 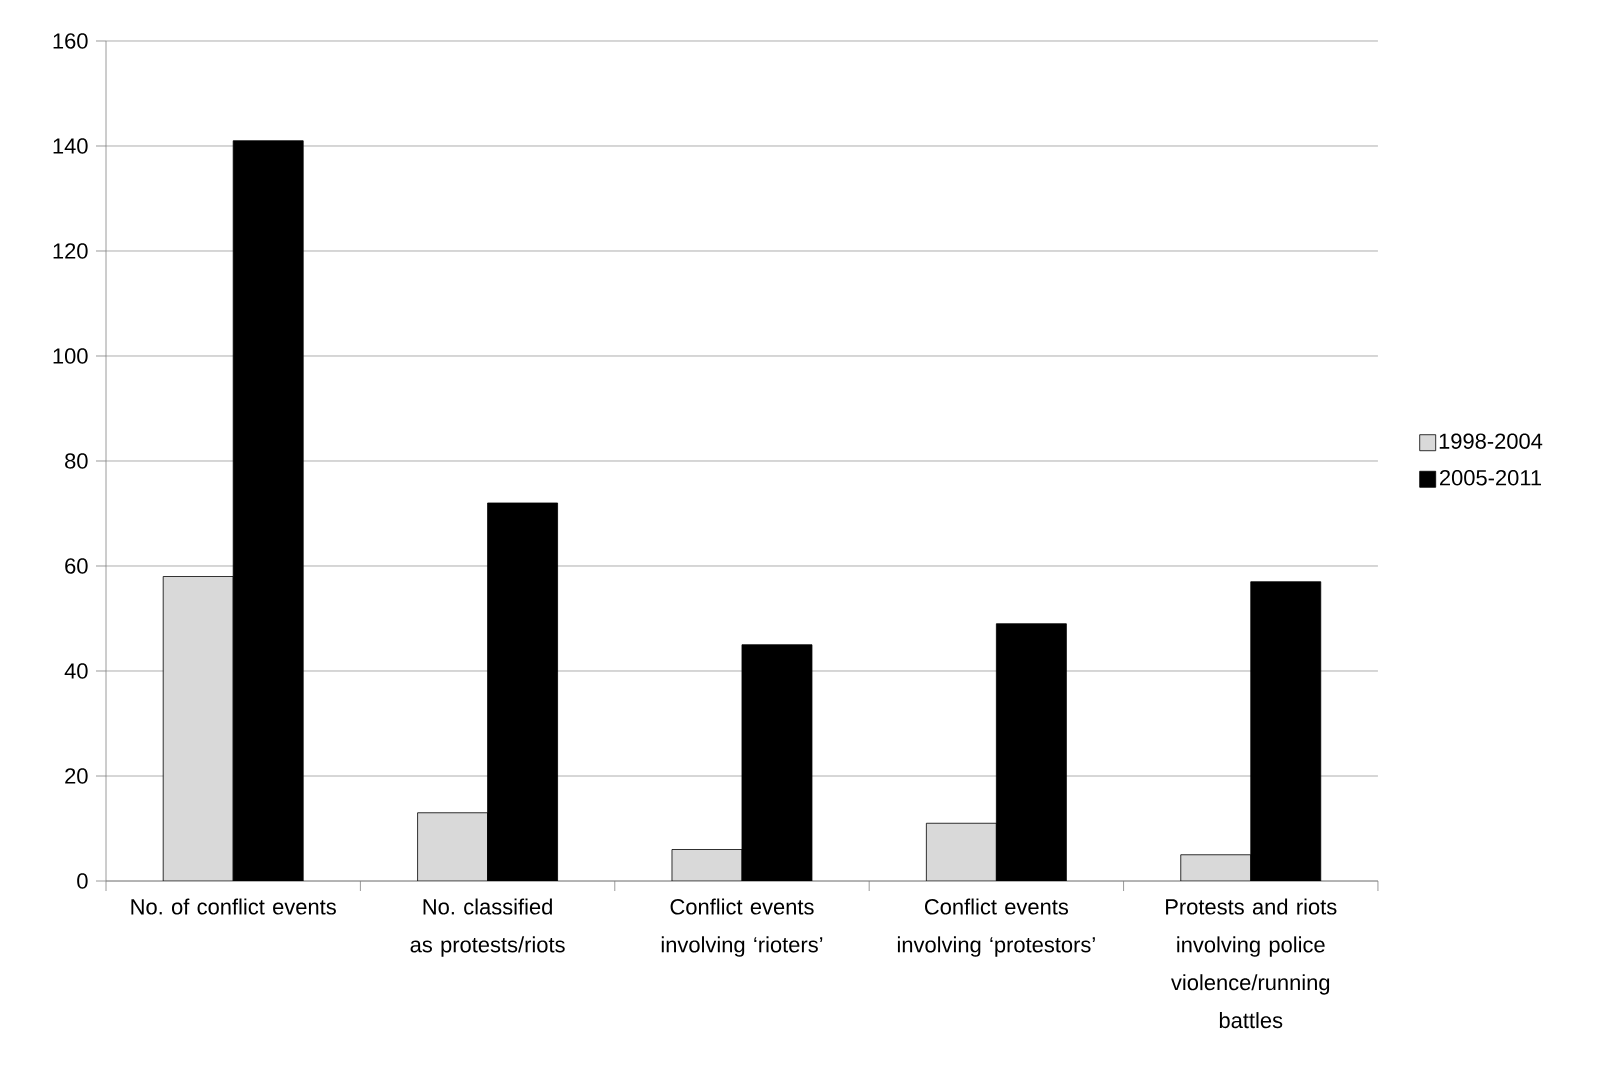 What do you see at coordinates (1251, 963) in the screenshot?
I see `x-tick-label: Protests and riots involving police violence/running battles` at bounding box center [1251, 963].